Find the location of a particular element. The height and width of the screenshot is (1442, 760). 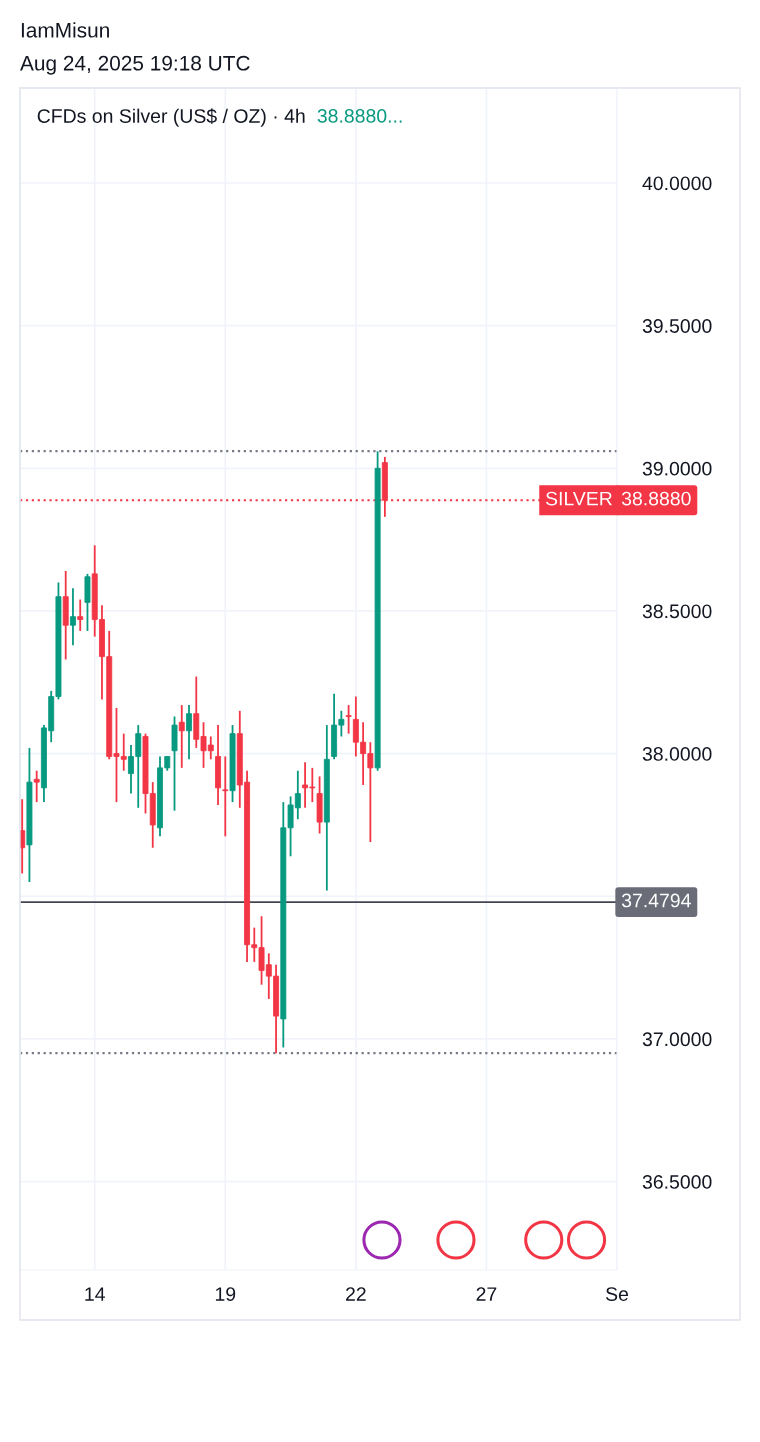

y-tick-label: 38.5000 is located at coordinates (677, 611).